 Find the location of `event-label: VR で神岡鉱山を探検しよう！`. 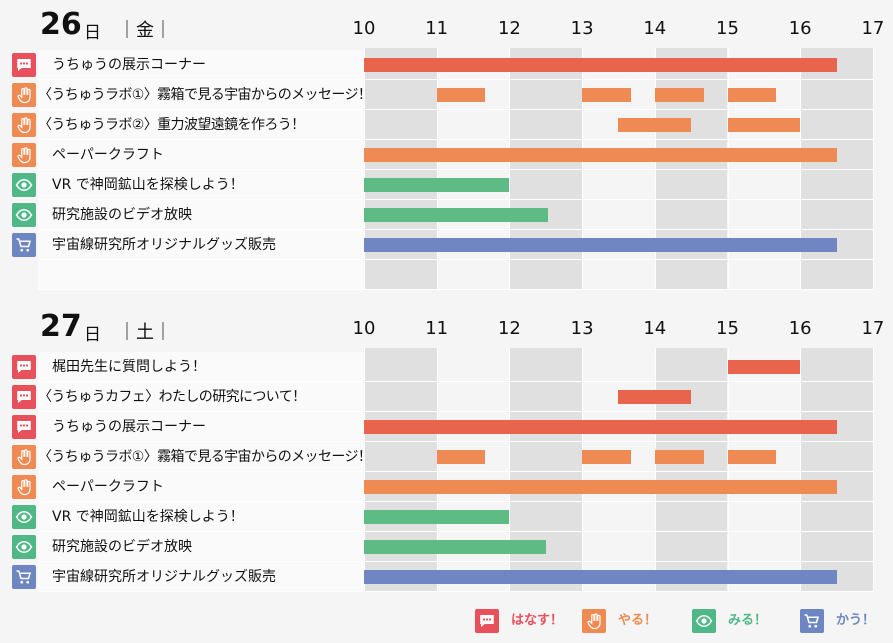

event-label: VR で神岡鉱山を探検しよう！ is located at coordinates (148, 517).